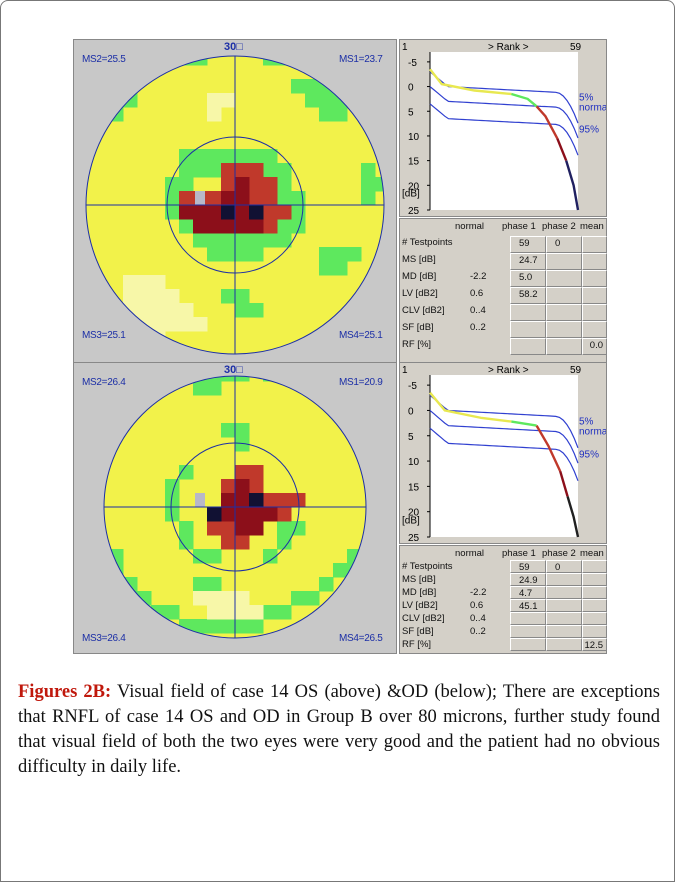 The width and height of the screenshot is (677, 884). Describe the element at coordinates (427, 566) in the screenshot. I see `table-row-label: # Testpoints` at that location.